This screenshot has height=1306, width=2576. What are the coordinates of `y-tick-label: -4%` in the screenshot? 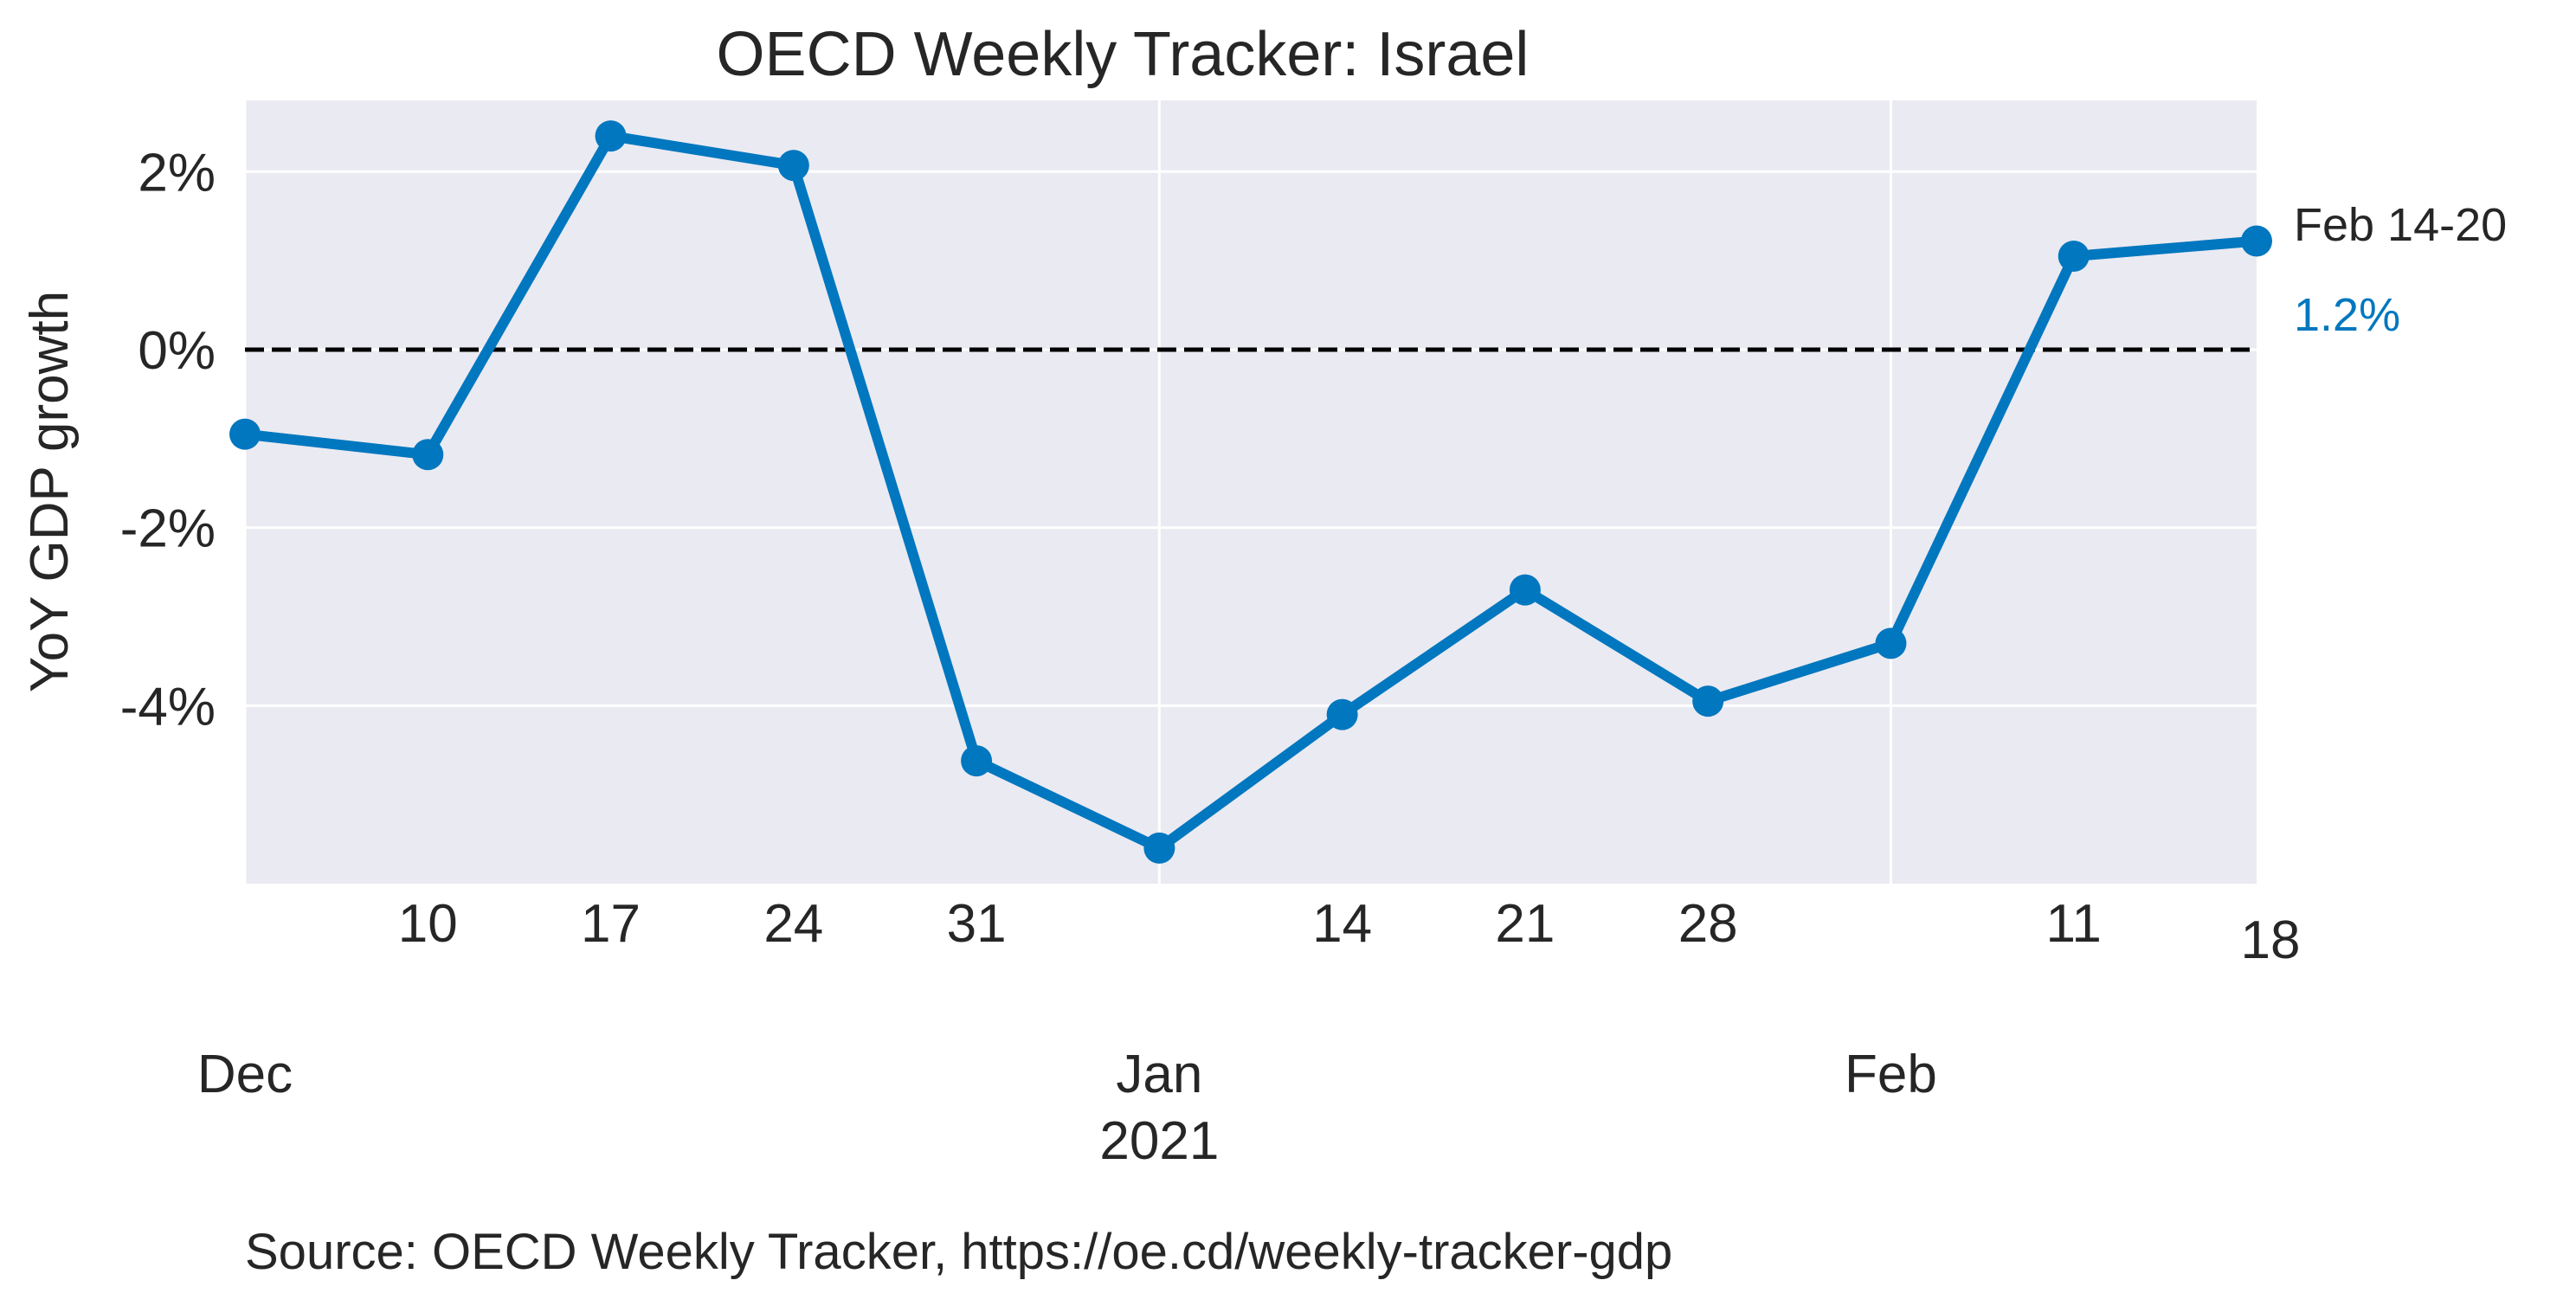 It's located at (168, 707).